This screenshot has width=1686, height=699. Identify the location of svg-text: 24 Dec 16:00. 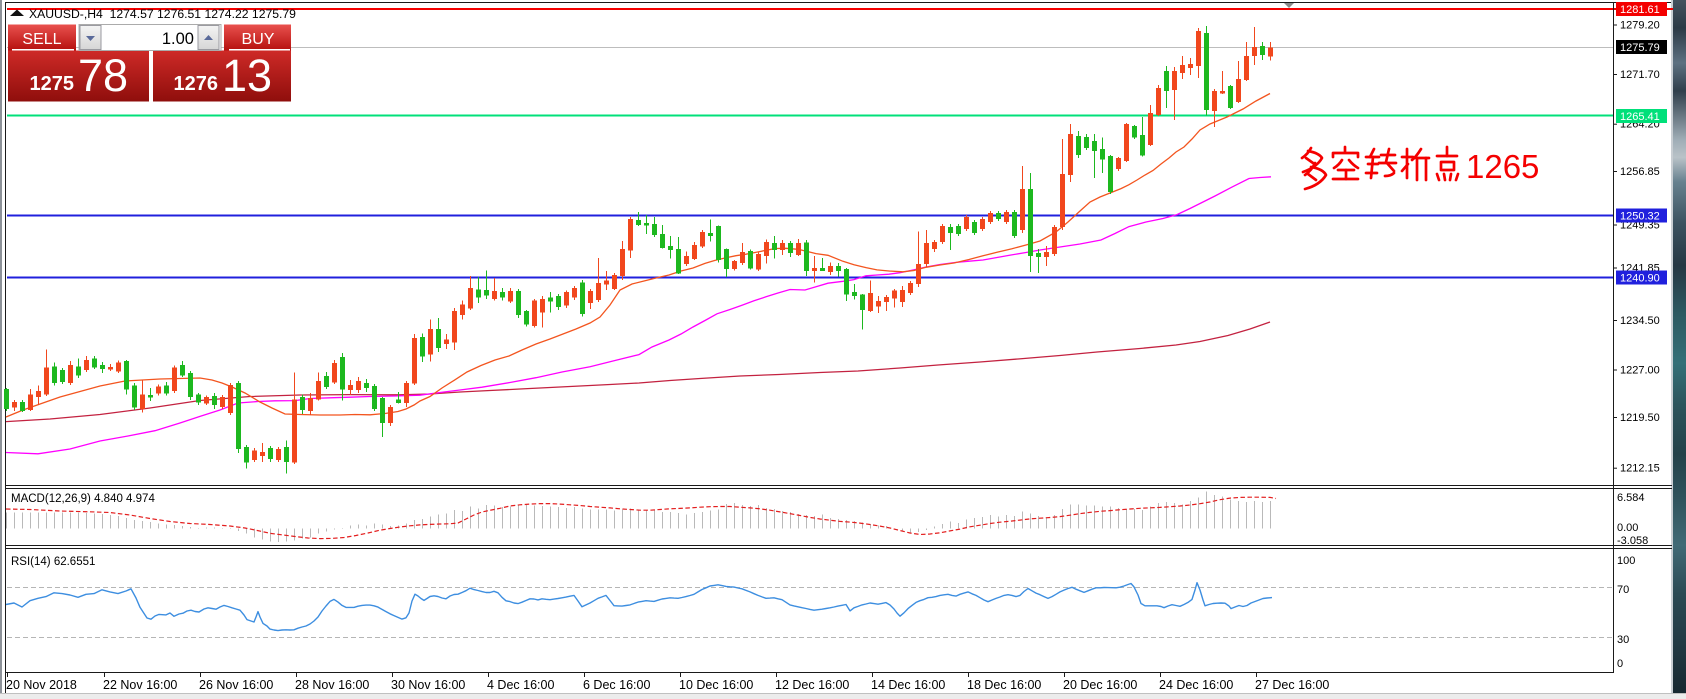
(1196, 685).